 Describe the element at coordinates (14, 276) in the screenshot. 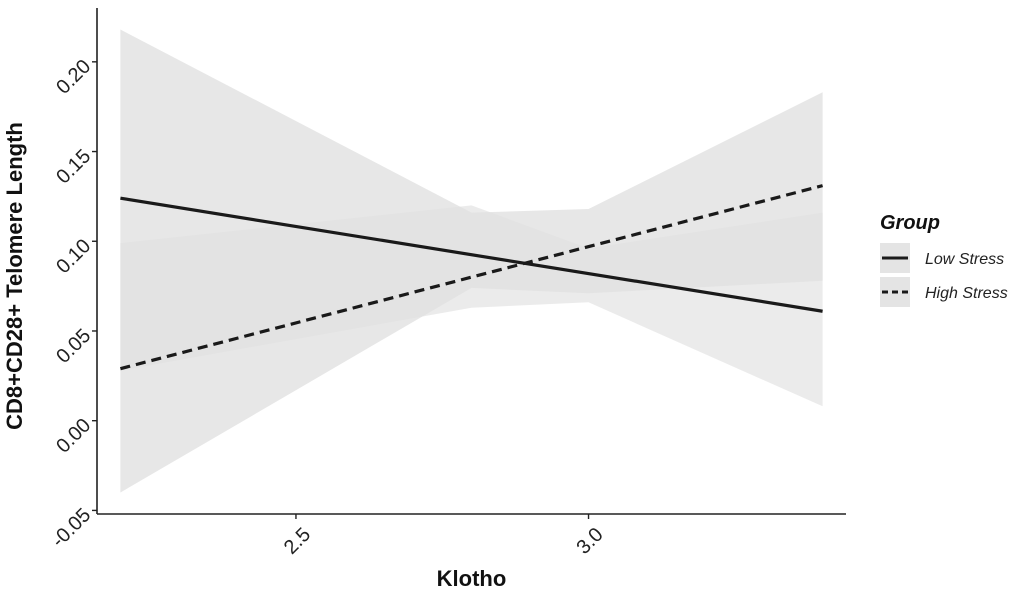

I see `y-axis-title: CD8+CD28+ Telomere Length` at that location.